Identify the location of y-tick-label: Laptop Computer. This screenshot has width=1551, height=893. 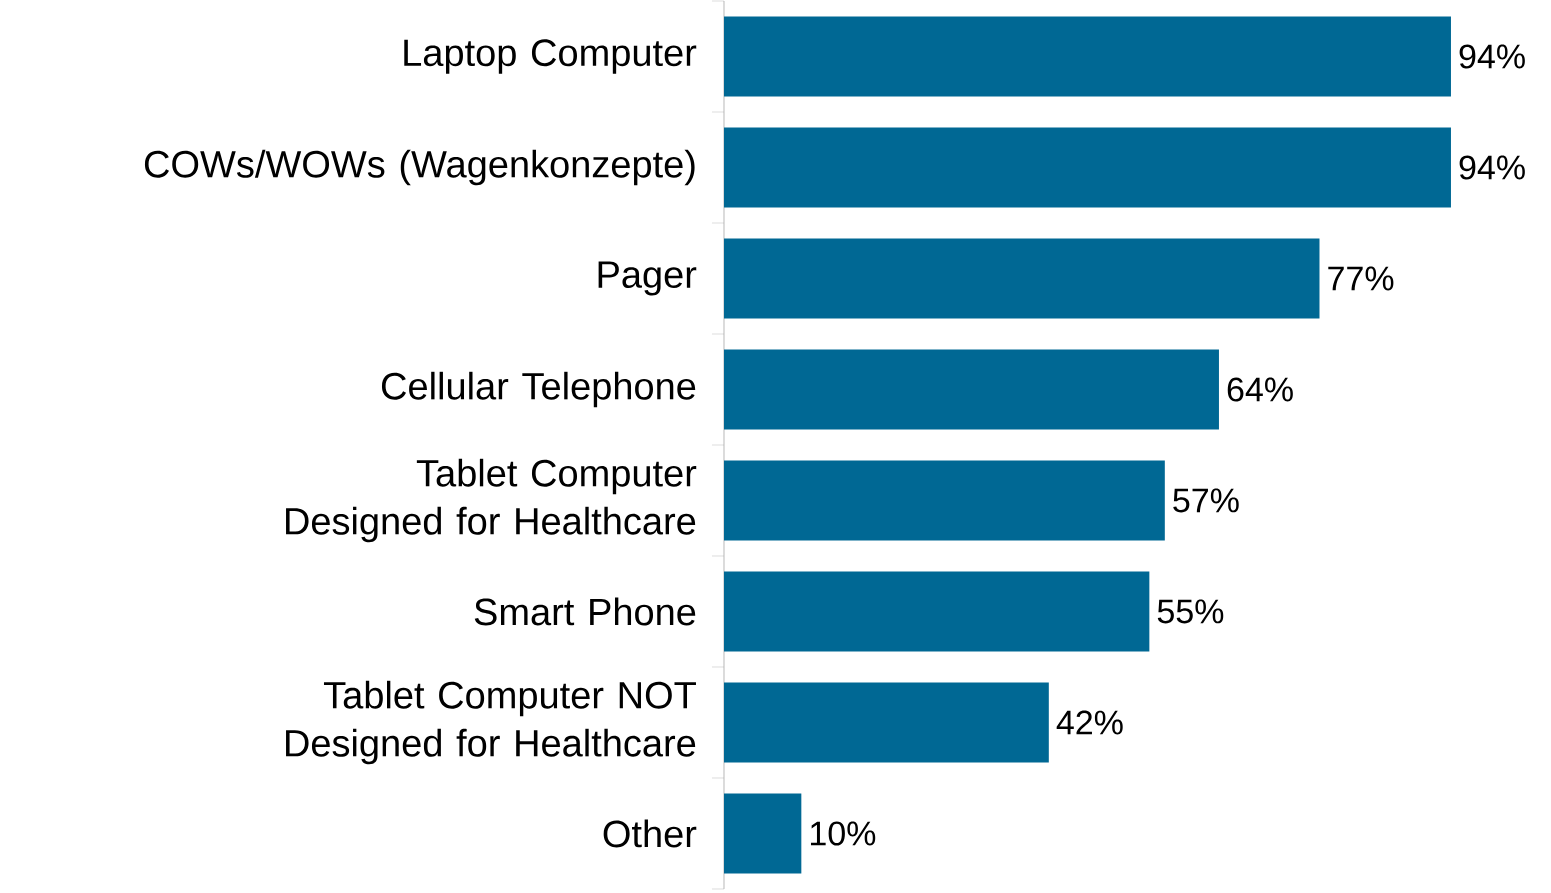
(550, 56).